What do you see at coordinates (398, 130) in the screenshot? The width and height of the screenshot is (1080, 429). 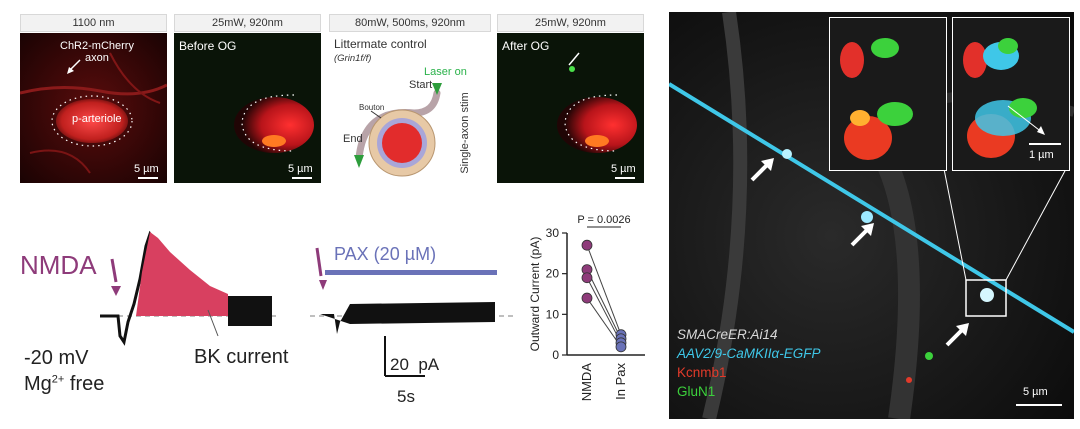 I see `panel3-diagram` at bounding box center [398, 130].